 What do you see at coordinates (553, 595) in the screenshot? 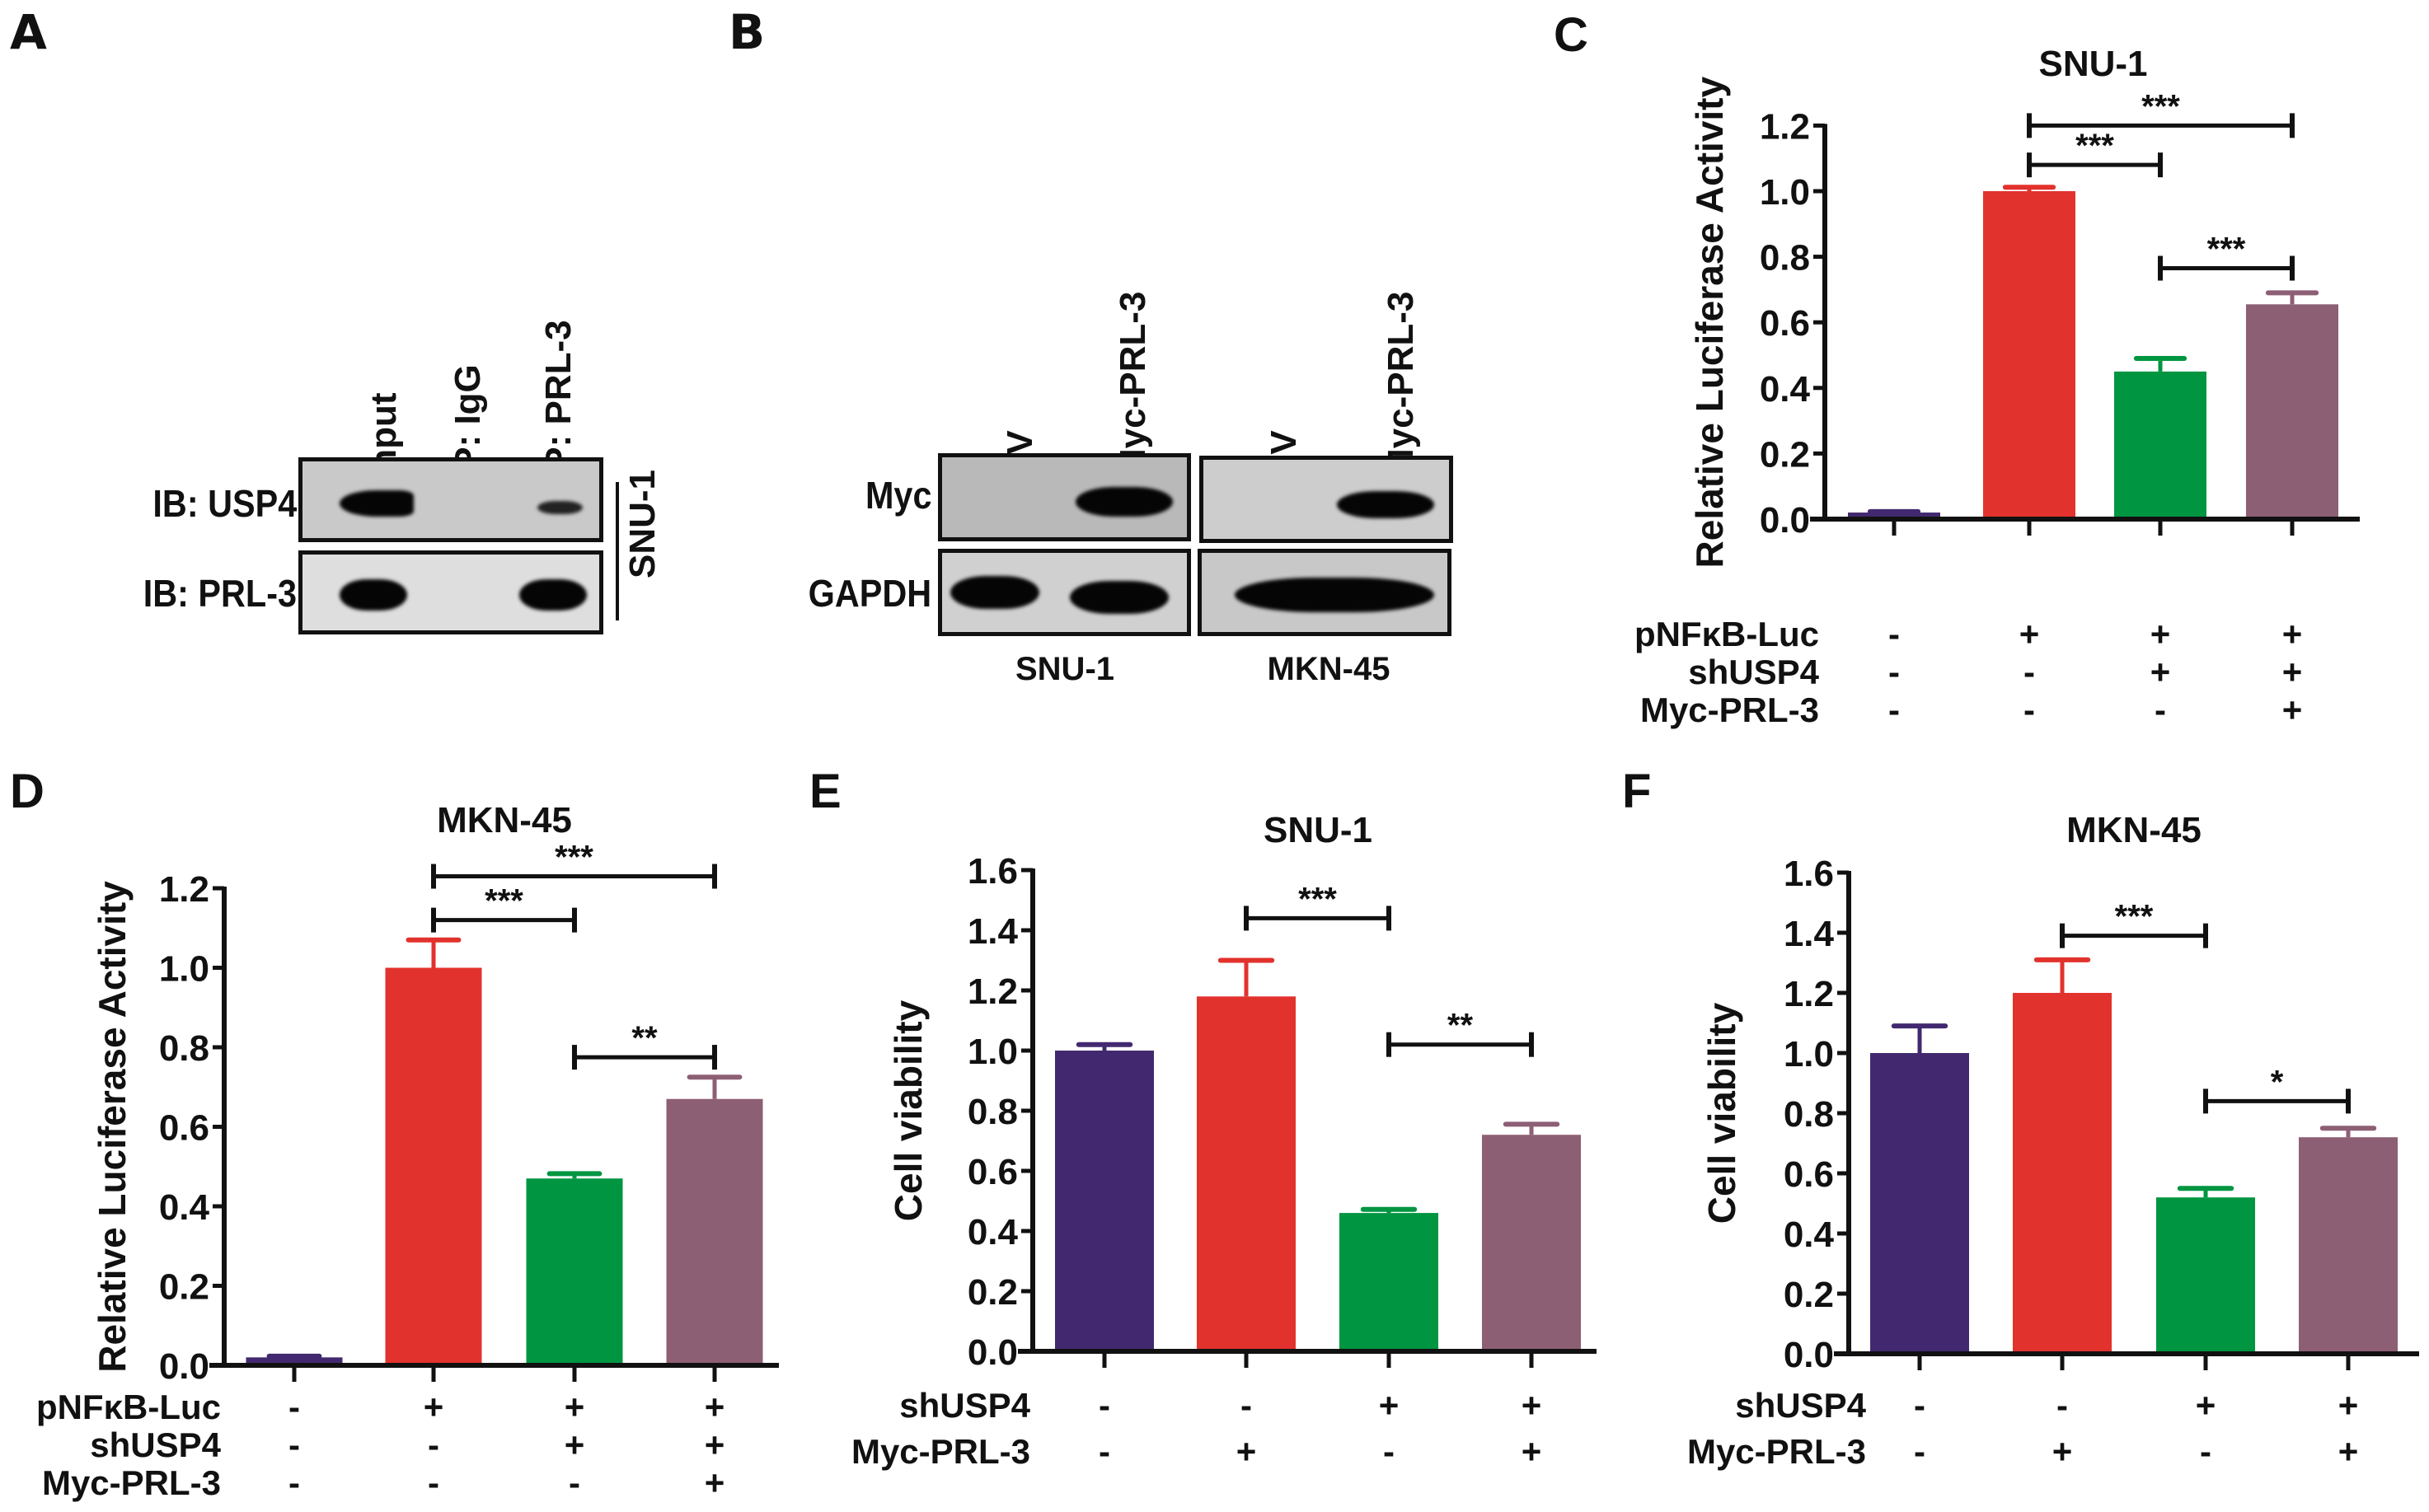
I see `band-prl3-ip-prl3` at bounding box center [553, 595].